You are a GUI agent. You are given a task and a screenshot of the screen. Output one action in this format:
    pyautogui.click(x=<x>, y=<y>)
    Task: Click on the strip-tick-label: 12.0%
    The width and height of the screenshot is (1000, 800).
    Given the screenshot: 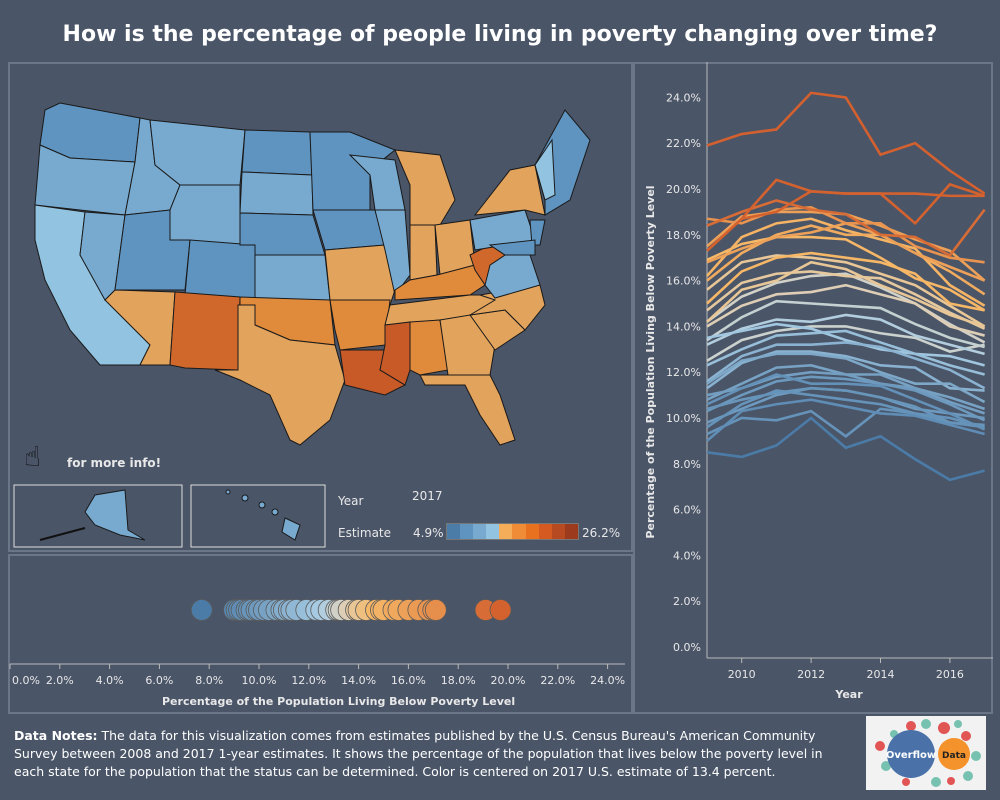 What is the action you would take?
    pyautogui.click(x=308, y=680)
    